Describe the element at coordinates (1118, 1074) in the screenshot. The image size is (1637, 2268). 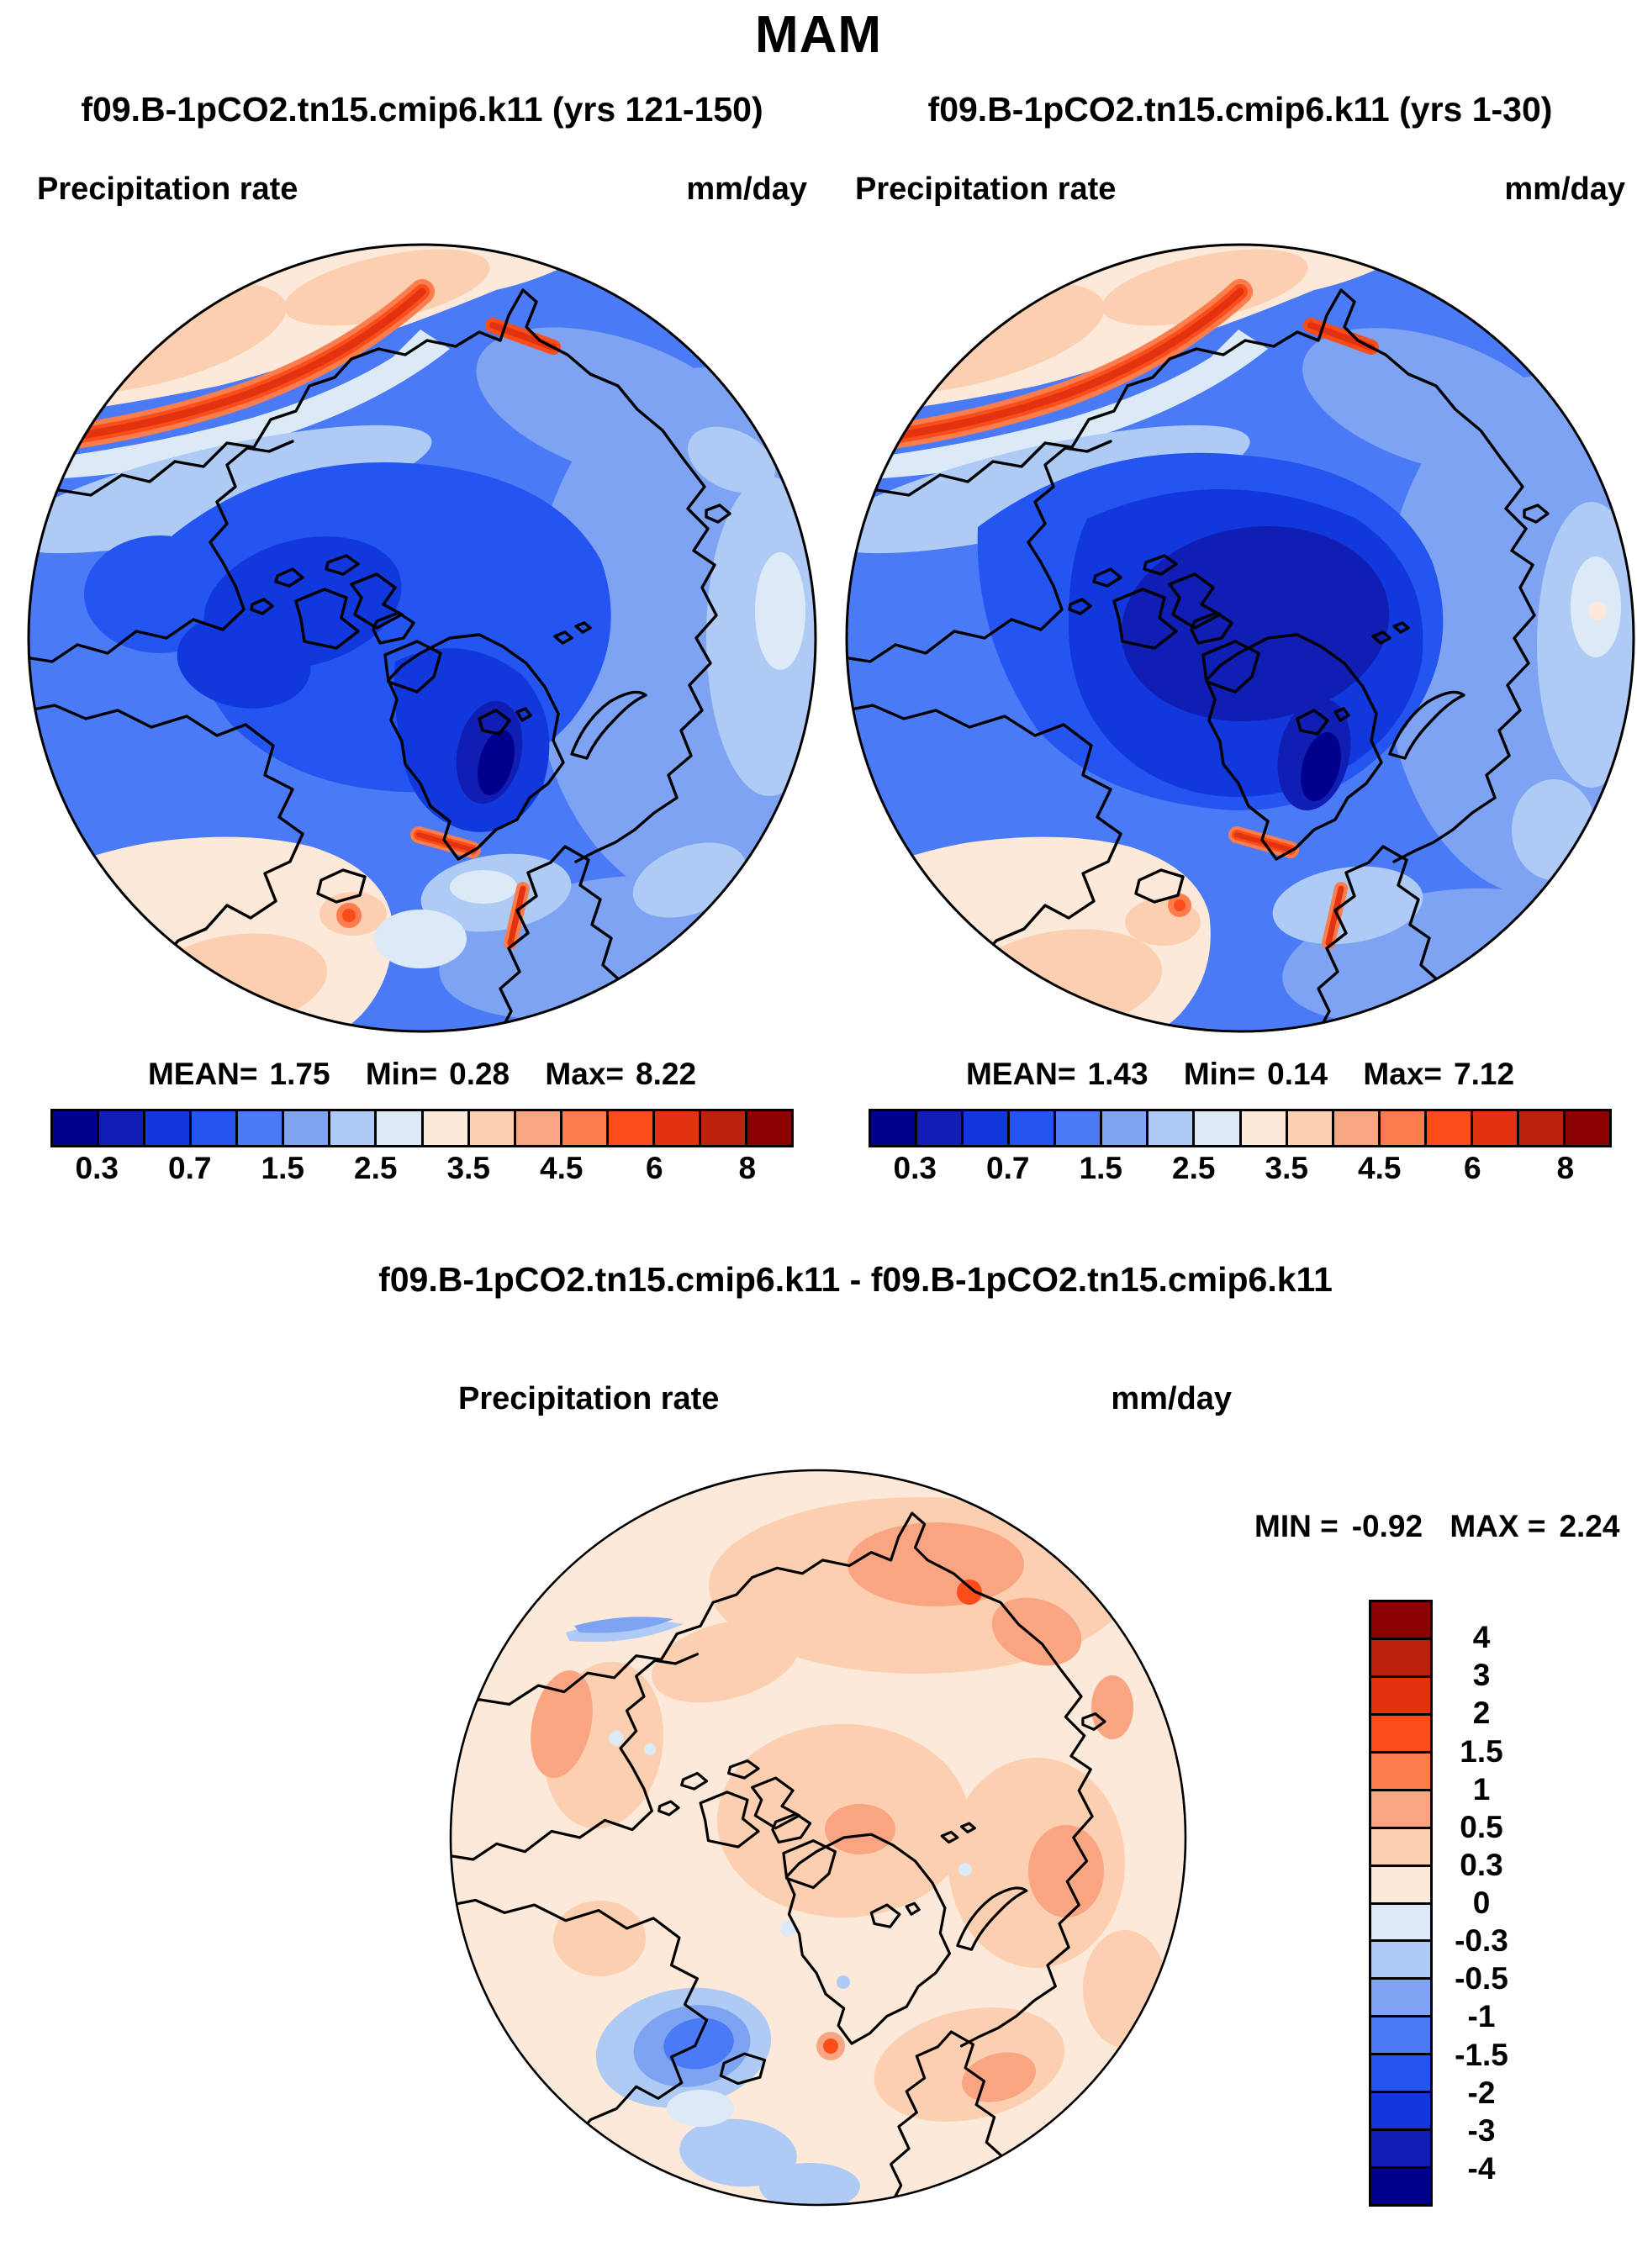
I see `mean-value: 1.43` at that location.